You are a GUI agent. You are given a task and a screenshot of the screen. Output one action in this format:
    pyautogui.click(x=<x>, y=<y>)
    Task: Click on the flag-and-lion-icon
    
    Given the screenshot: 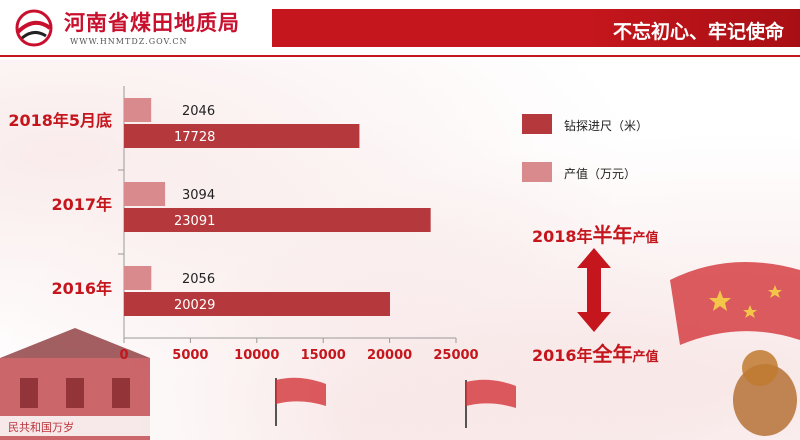 What is the action you would take?
    pyautogui.click(x=735, y=349)
    